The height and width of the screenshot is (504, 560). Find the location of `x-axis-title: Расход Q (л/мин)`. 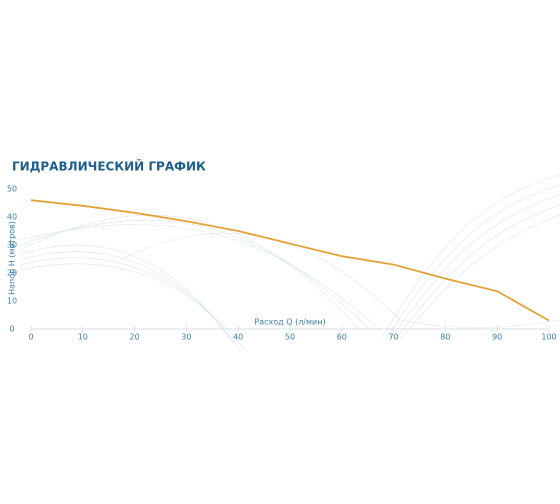

x-axis-title: Расход Q (л/мин) is located at coordinates (289, 322).